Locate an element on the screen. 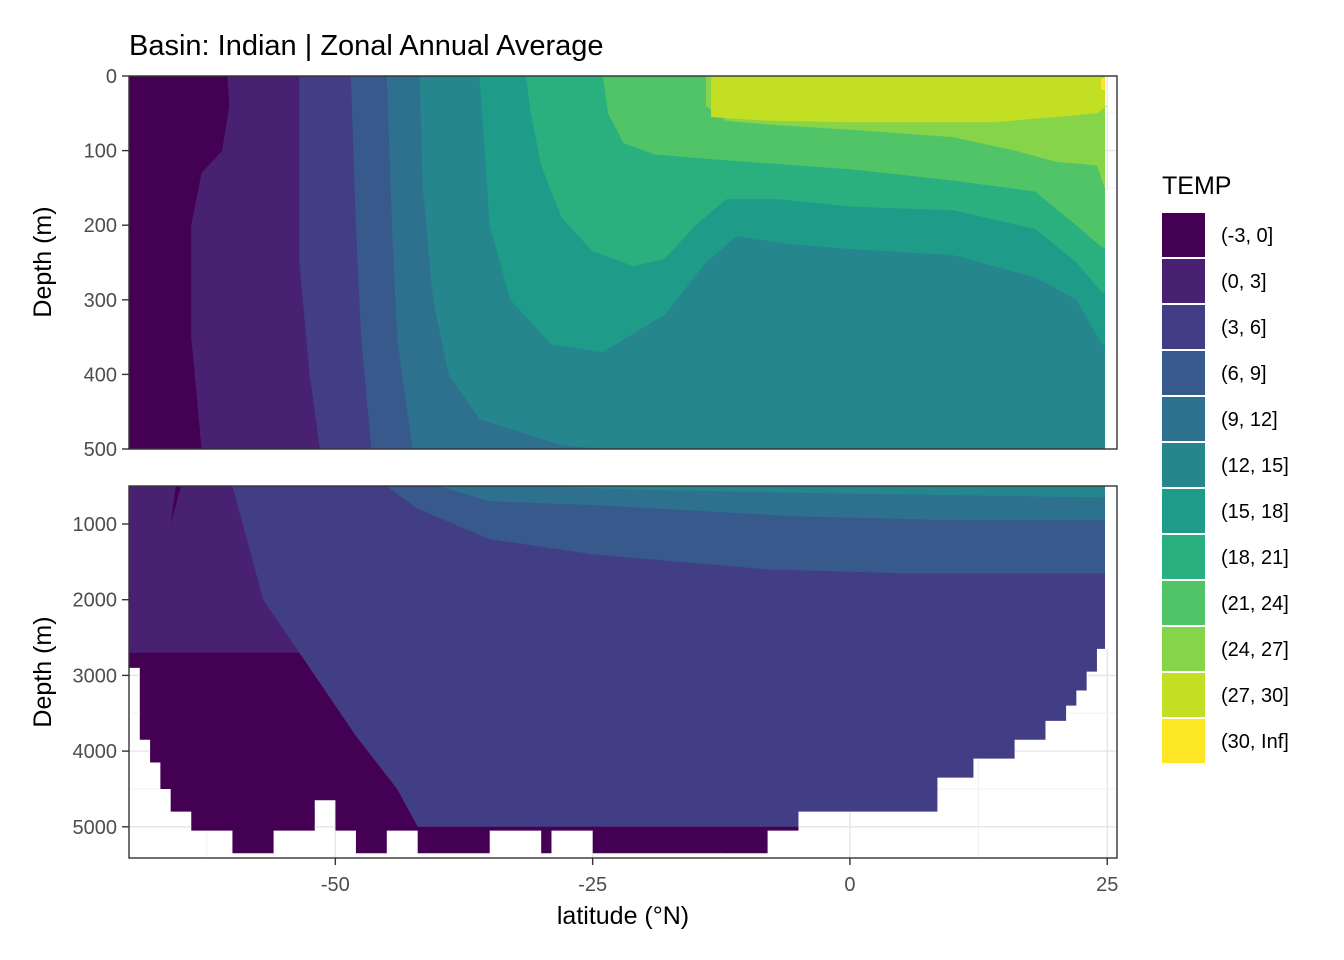  legend-label: (27, 30] is located at coordinates (1255, 696).